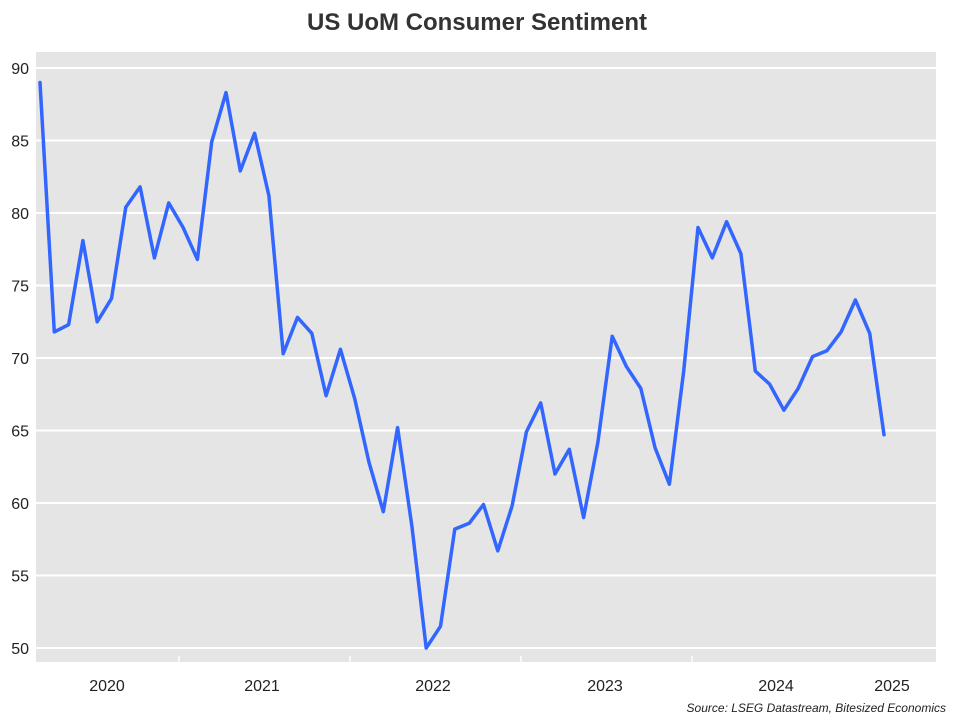  Describe the element at coordinates (499, 675) in the screenshot. I see `x-axis-ticks: 2020 2021 2022 2023 2024 2025` at that location.